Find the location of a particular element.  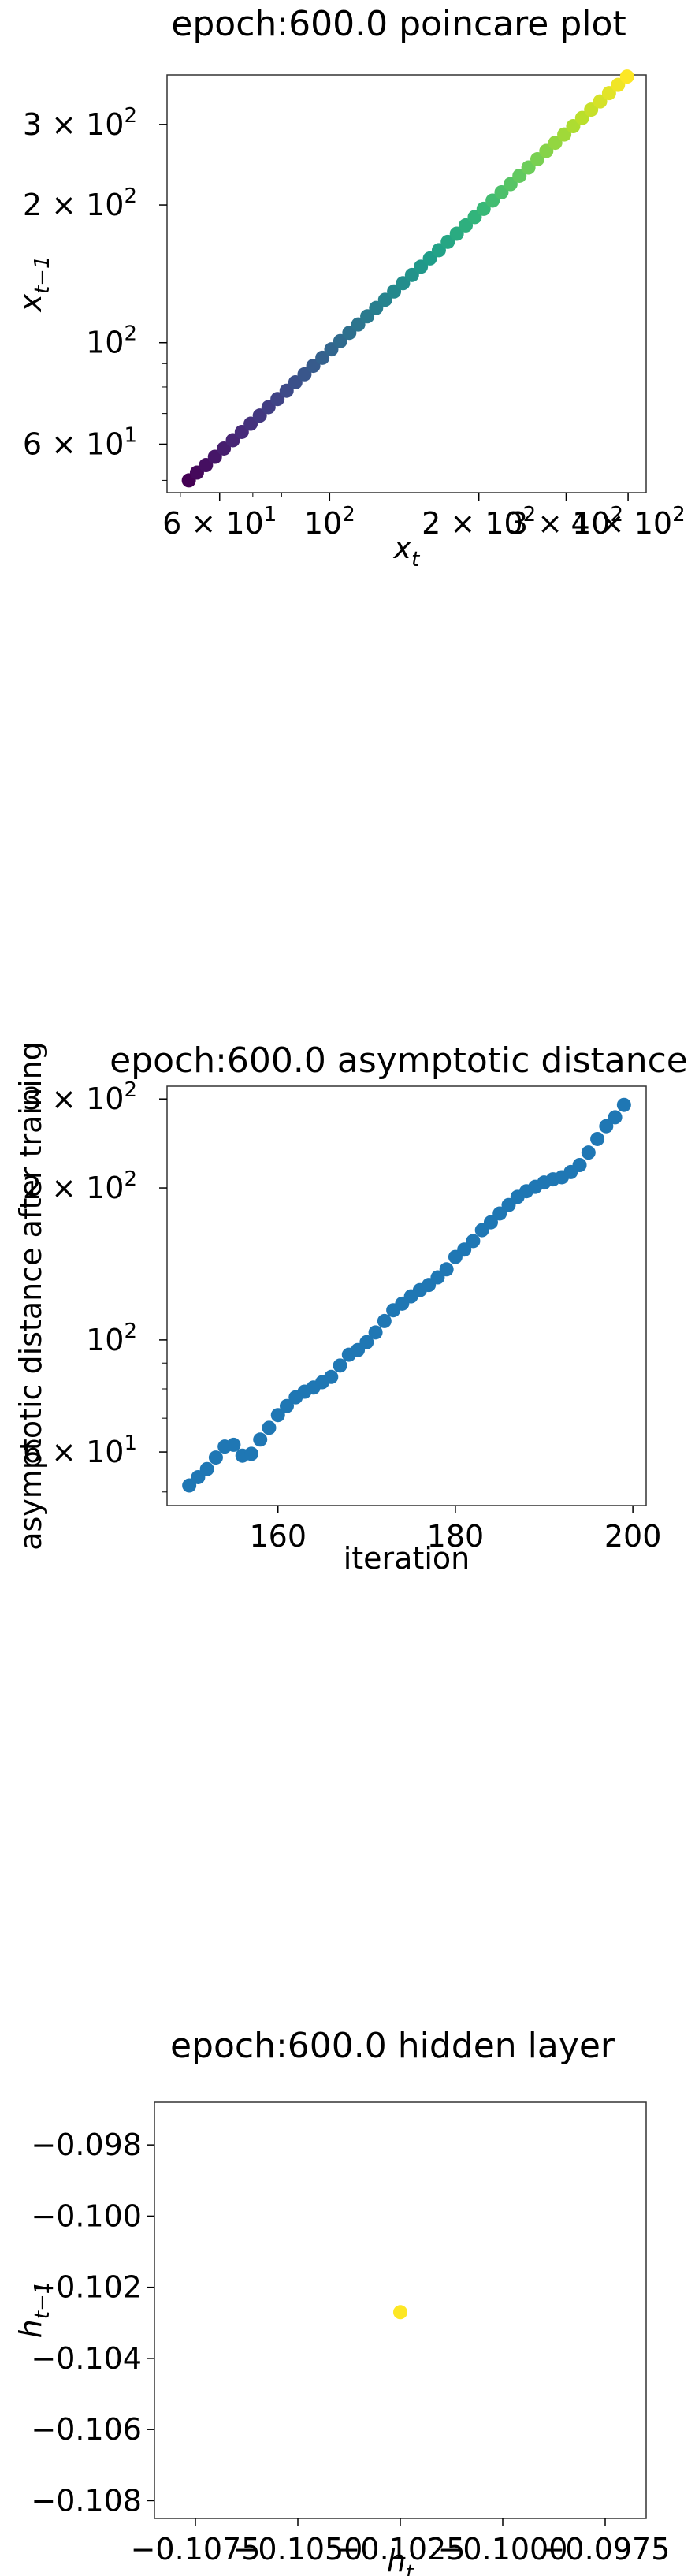

y-tick-label: −0.108 is located at coordinates (86, 2500).